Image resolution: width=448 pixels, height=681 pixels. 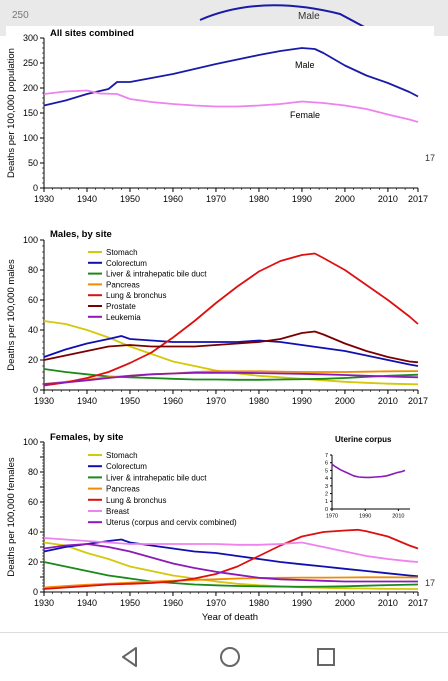 What do you see at coordinates (388, 603) in the screenshot?
I see `chart2-x-tick-label: 2010` at bounding box center [388, 603].